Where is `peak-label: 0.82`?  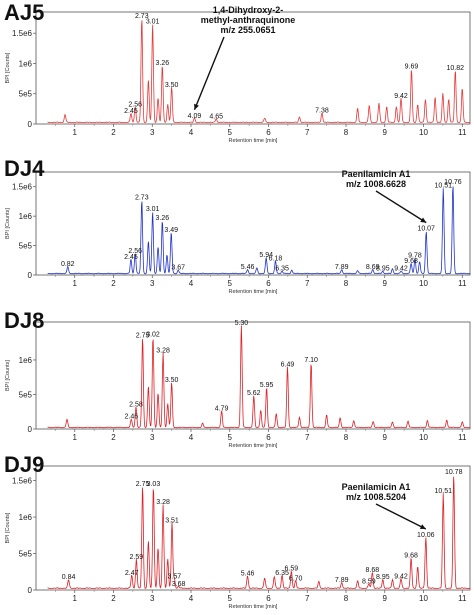 peak-label: 0.82 is located at coordinates (68, 264).